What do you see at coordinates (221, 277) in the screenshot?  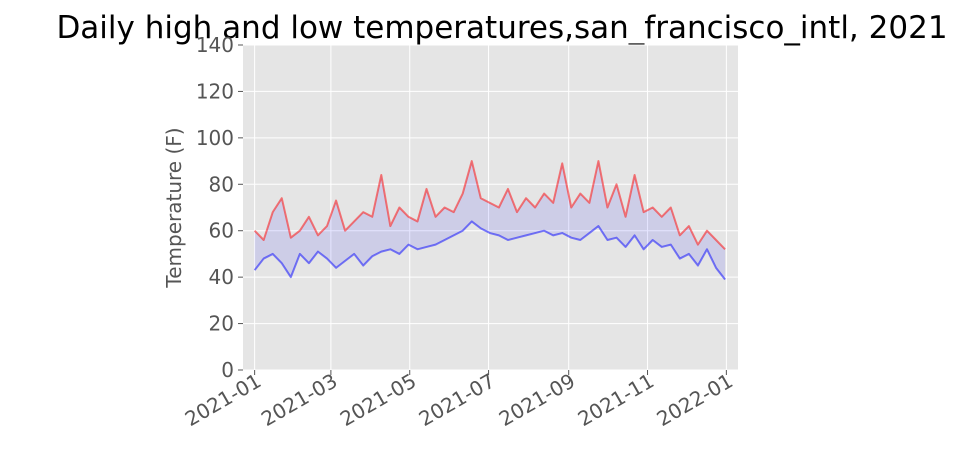 I see `y-tick-label: 40` at bounding box center [221, 277].